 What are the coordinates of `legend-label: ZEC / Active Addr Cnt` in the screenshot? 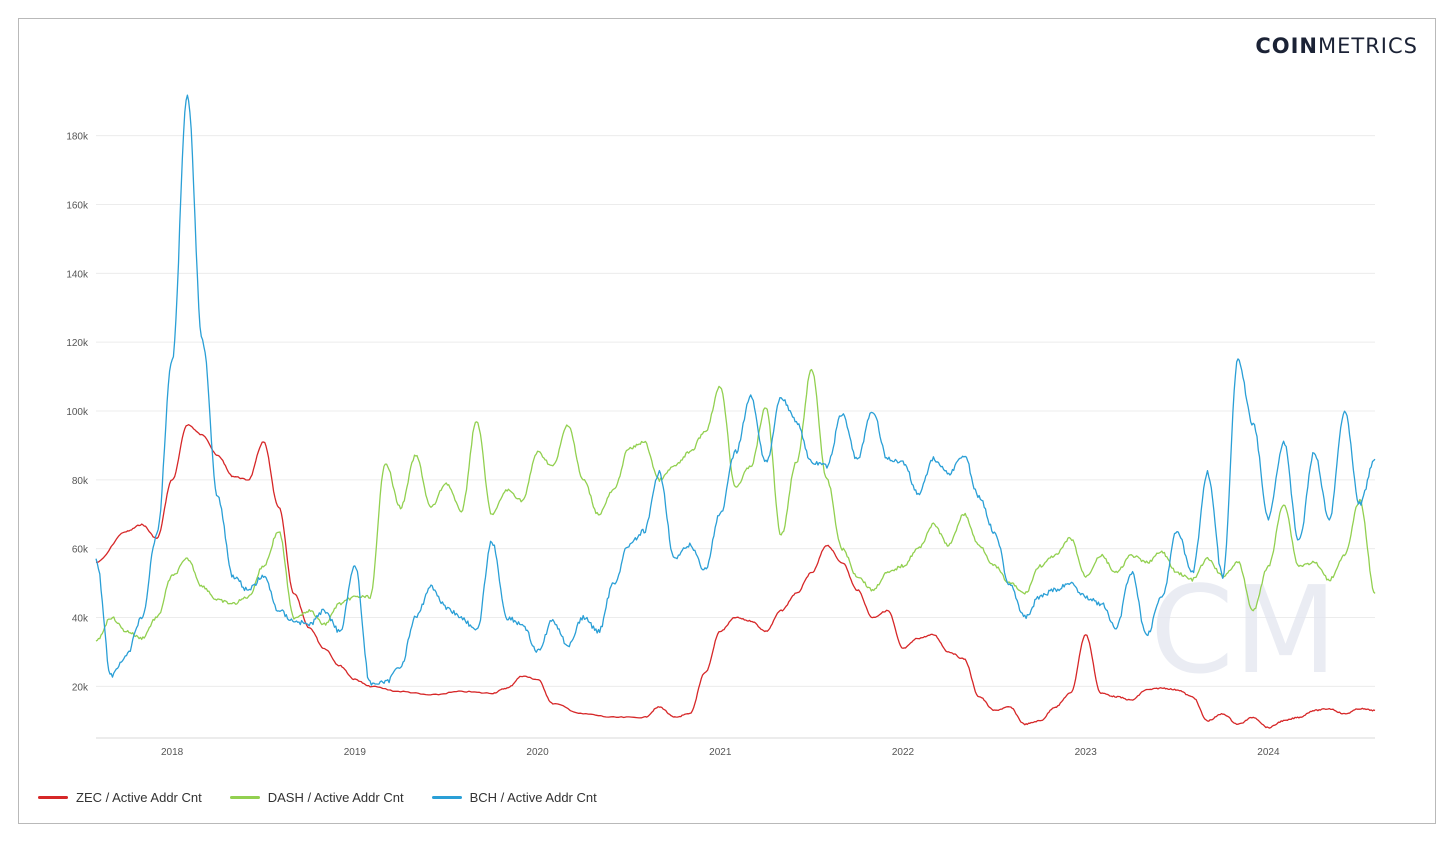 It's located at (139, 797).